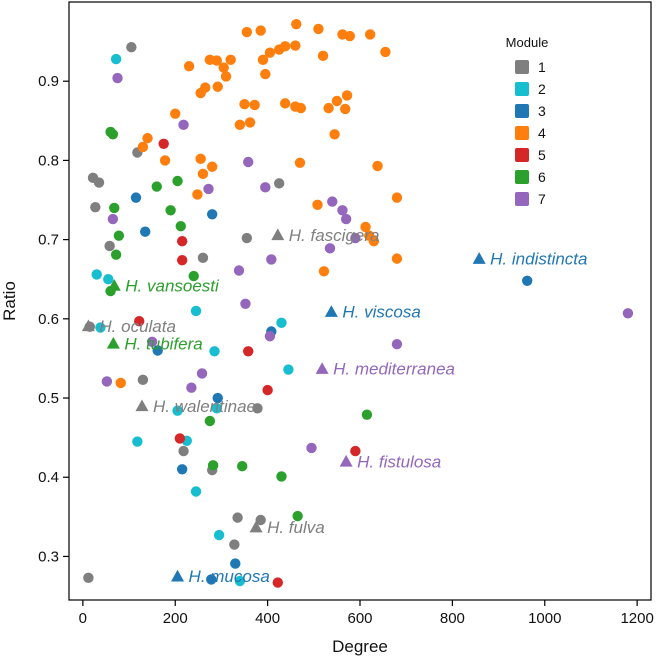  I want to click on x-tick-label: 0, so click(83, 618).